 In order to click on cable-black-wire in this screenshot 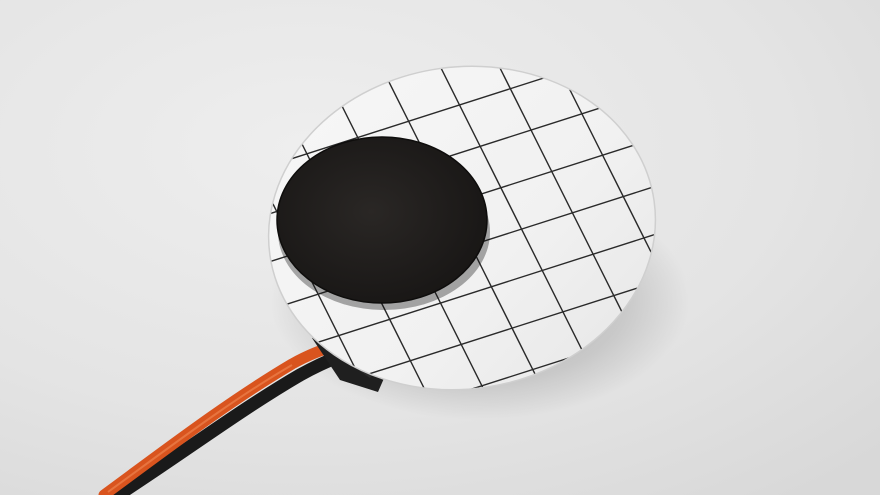, I will do `click(229, 422)`.